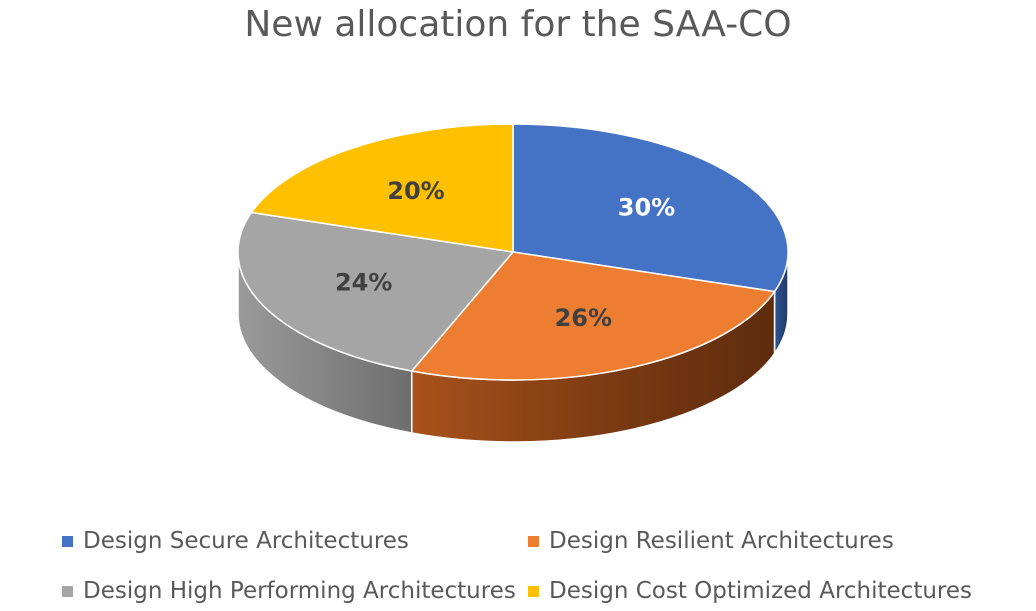 This screenshot has width=1036, height=611. I want to click on pie-slice-secure, so click(650, 208).